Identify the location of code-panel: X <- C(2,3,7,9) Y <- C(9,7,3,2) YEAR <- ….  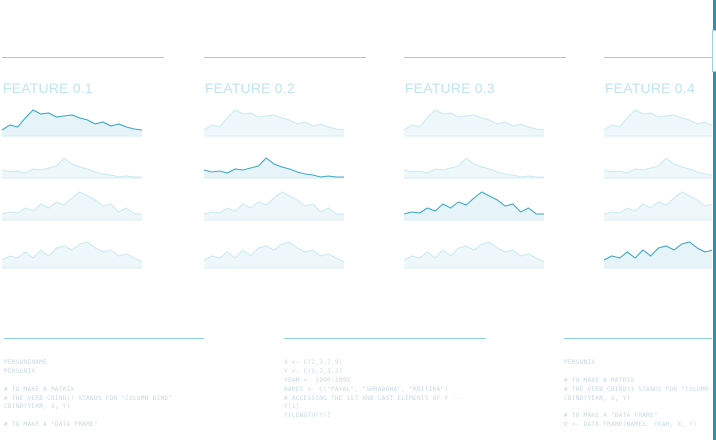
(404, 389).